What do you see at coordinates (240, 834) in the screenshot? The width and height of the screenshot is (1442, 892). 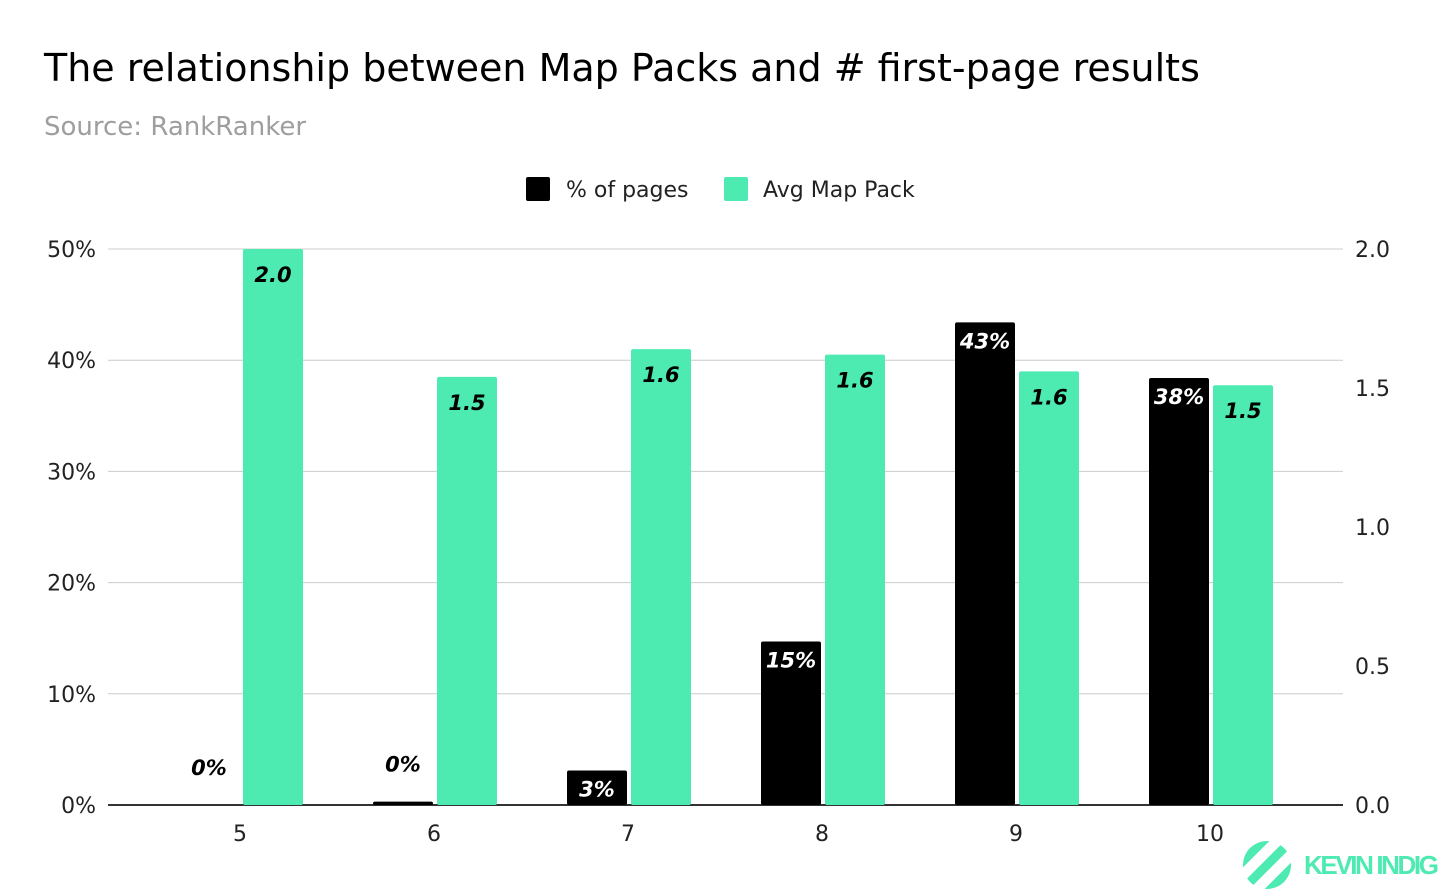 I see `x-tick-label: 5` at bounding box center [240, 834].